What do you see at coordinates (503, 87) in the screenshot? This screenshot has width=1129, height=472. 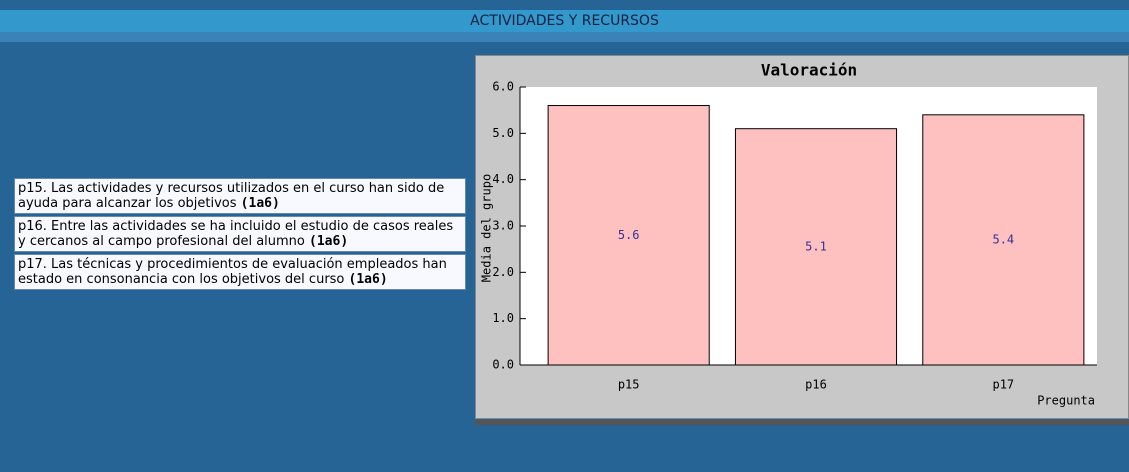 I see `y-tick-label: 6.0` at bounding box center [503, 87].